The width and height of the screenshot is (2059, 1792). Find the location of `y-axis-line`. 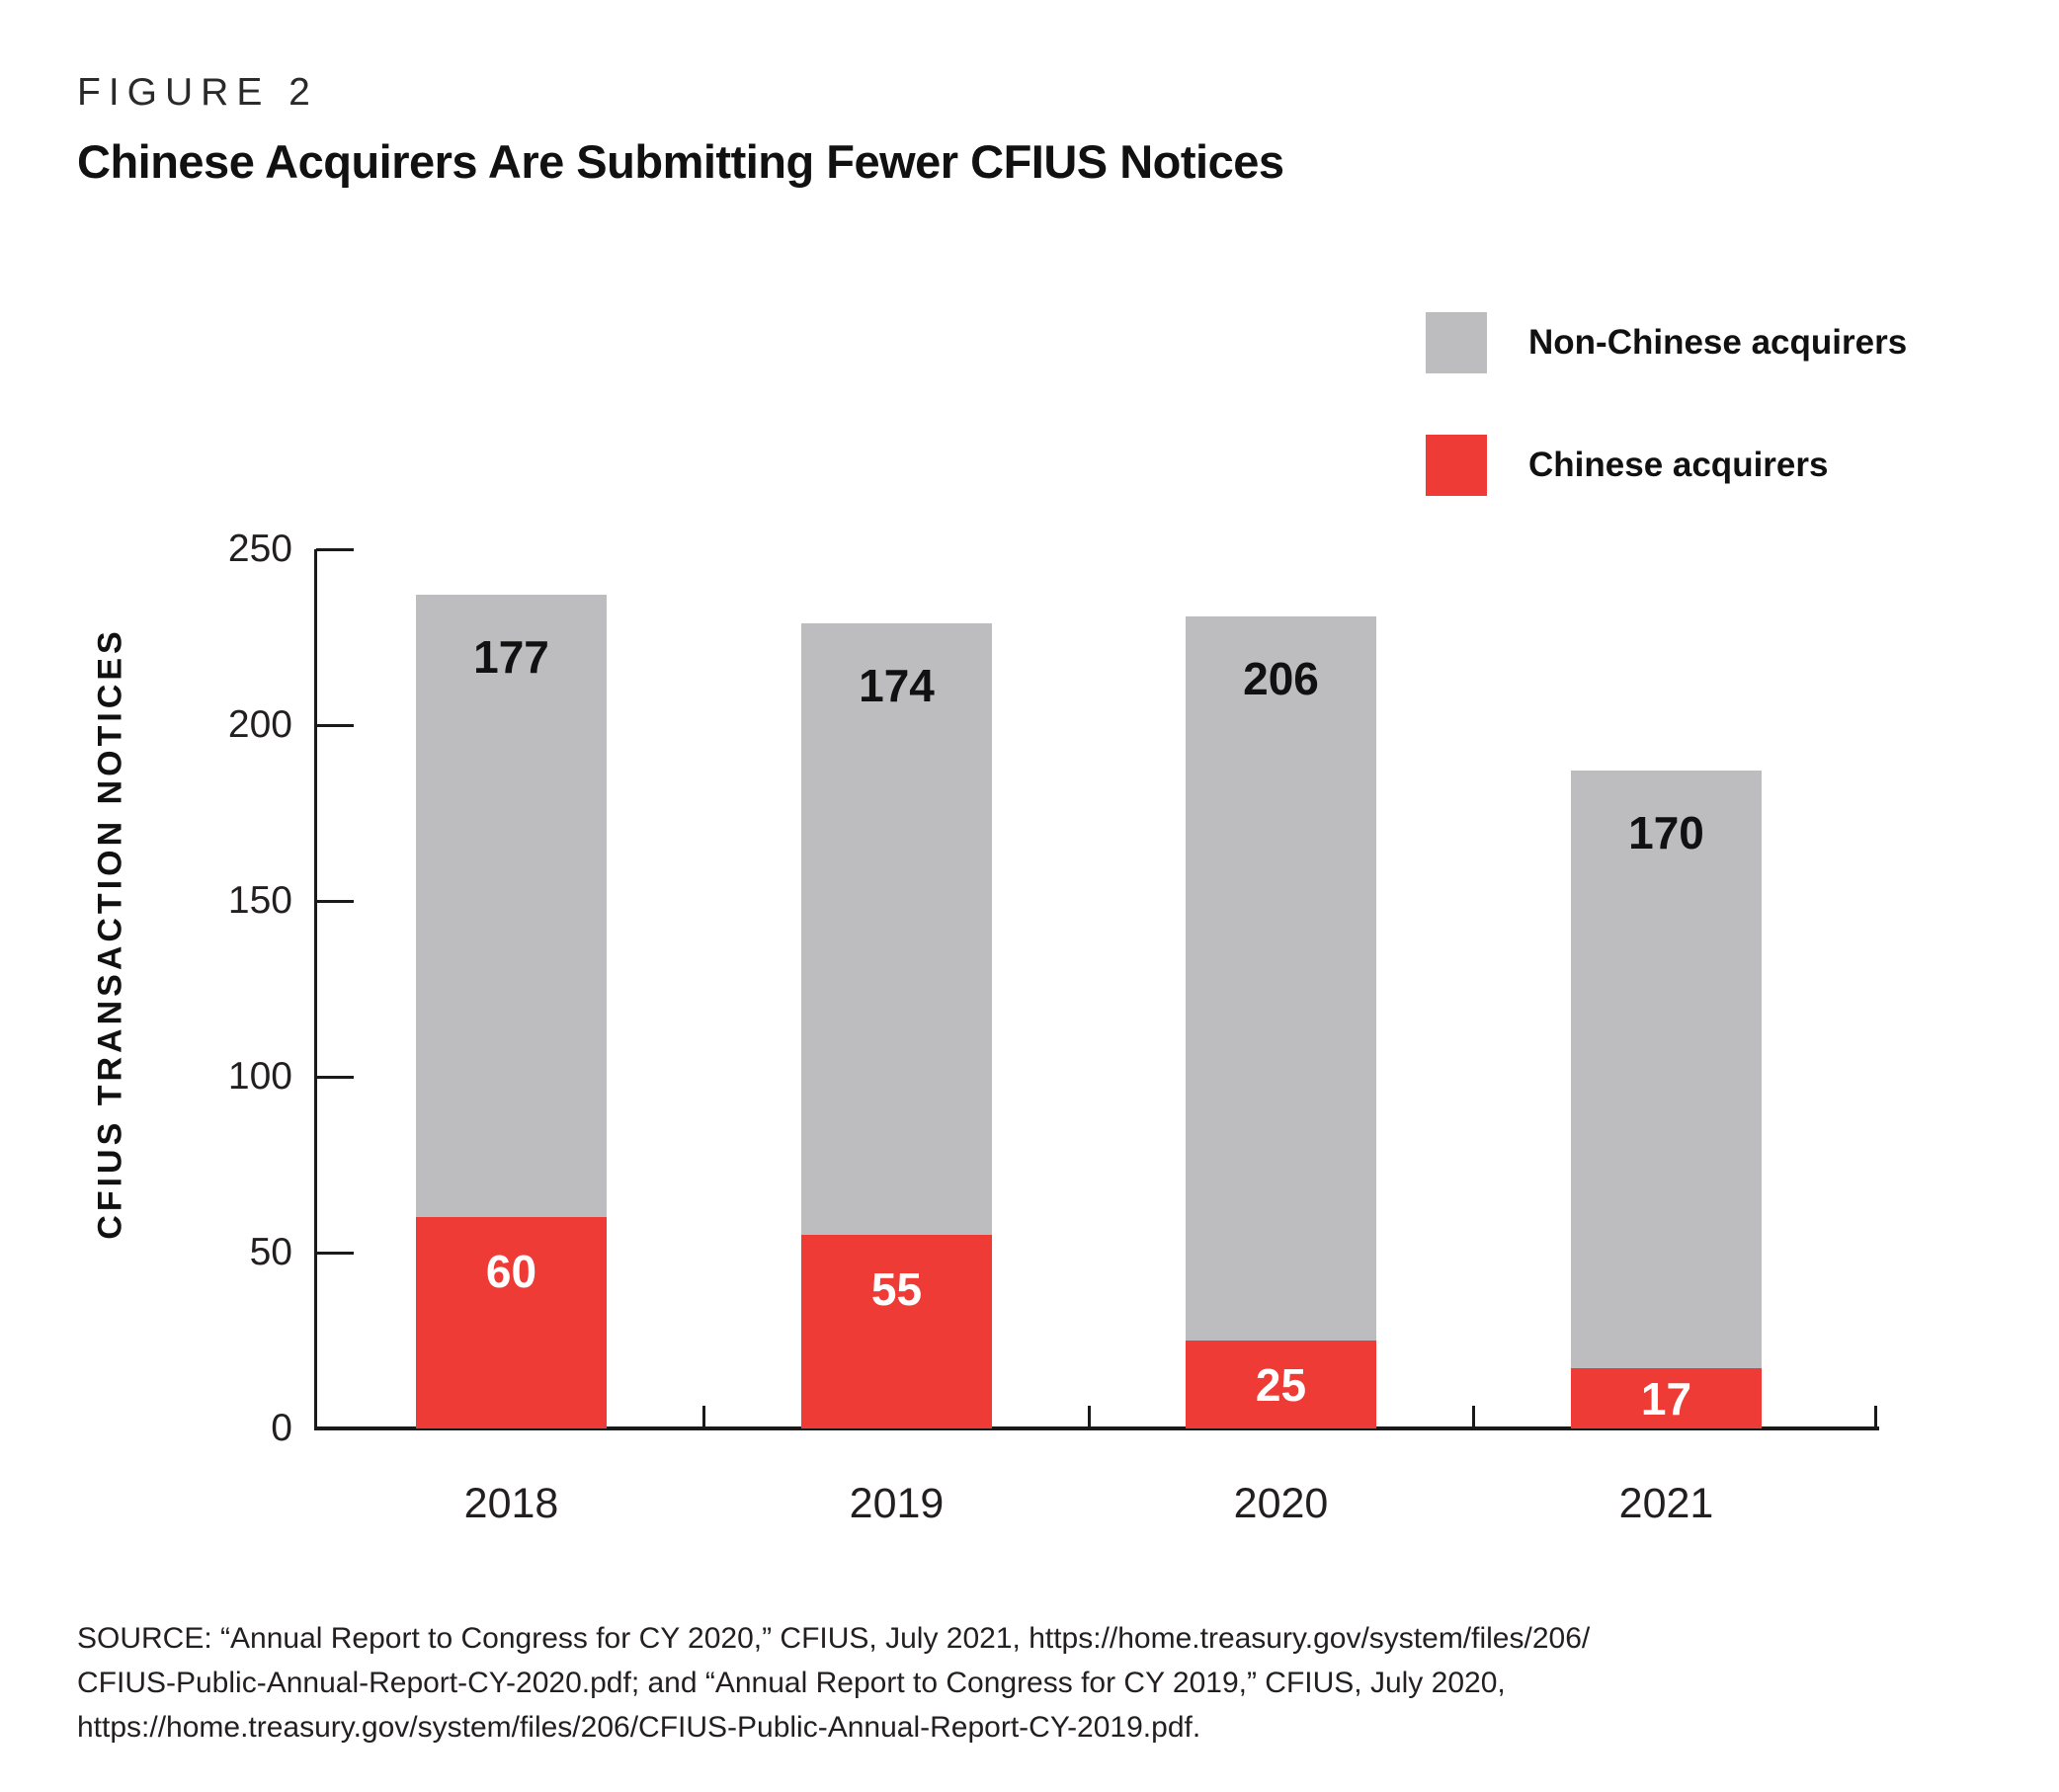

y-axis-line is located at coordinates (315, 989).